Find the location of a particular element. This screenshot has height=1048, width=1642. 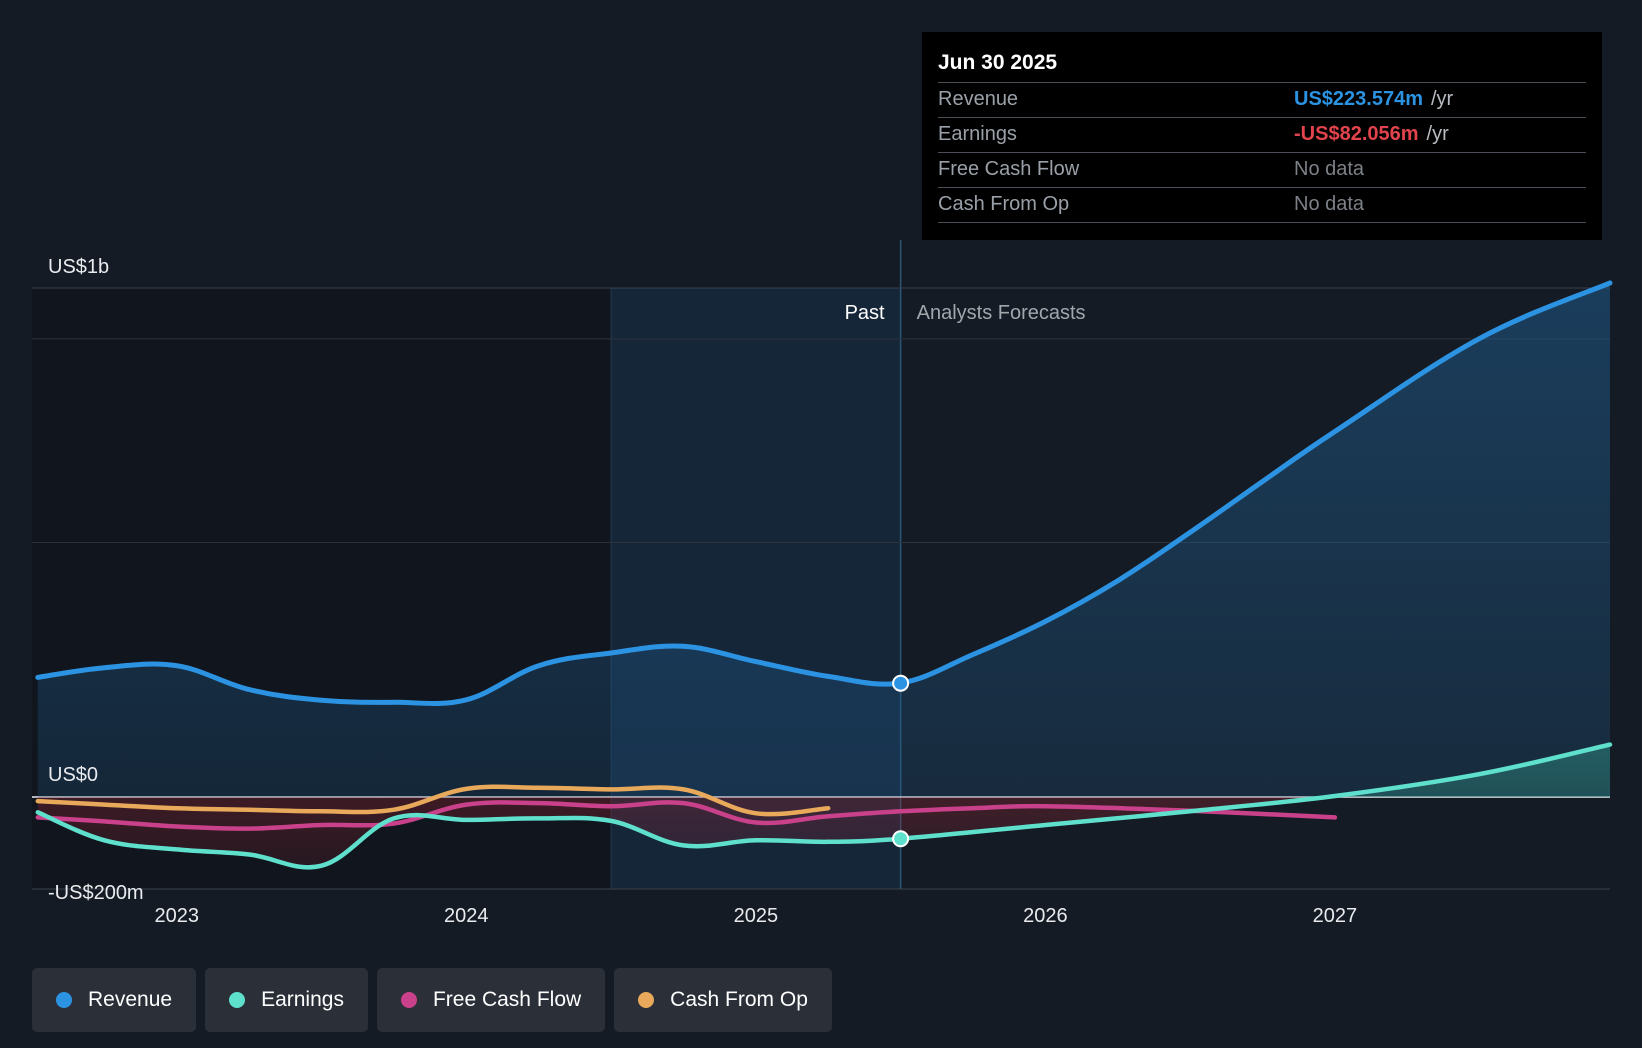

legend-item-cash-from-op: Cash From Op is located at coordinates (723, 1000).